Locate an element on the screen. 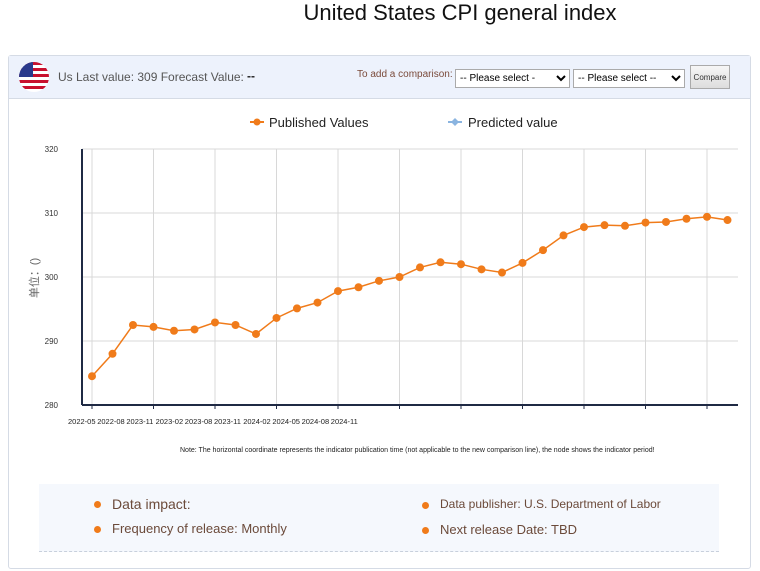  y-tick-label: 320 is located at coordinates (52, 149).